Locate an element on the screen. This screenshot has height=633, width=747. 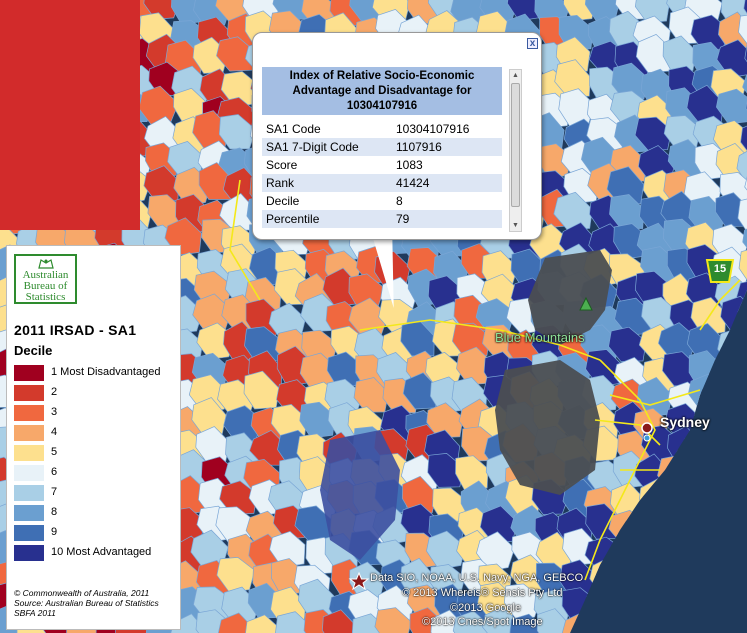
legend-item: 2 is located at coordinates (99, 393).